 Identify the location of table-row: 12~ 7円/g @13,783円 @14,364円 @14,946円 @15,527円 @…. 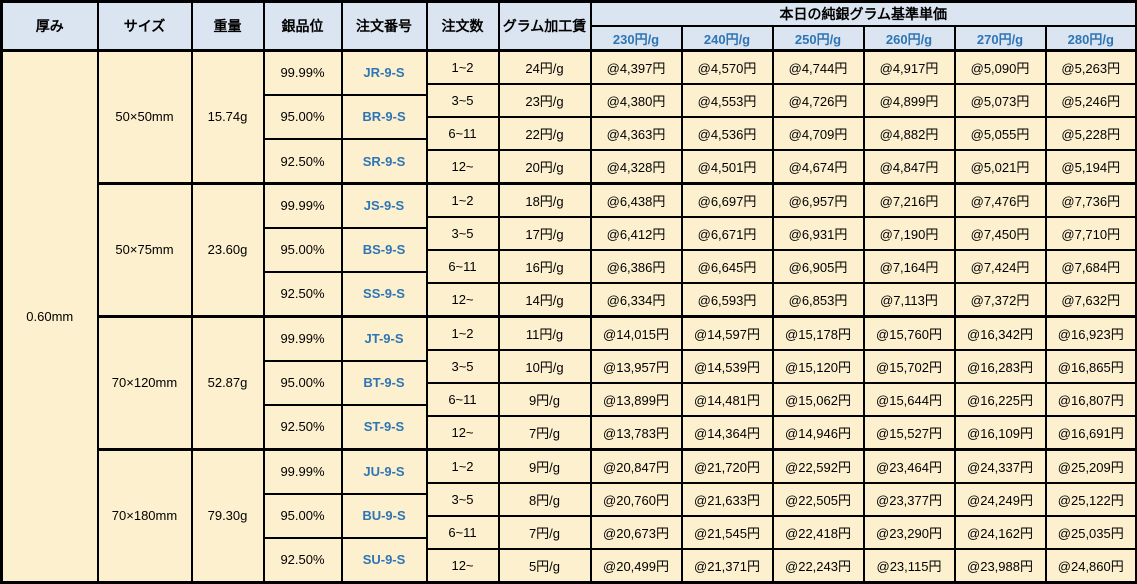
(569, 433).